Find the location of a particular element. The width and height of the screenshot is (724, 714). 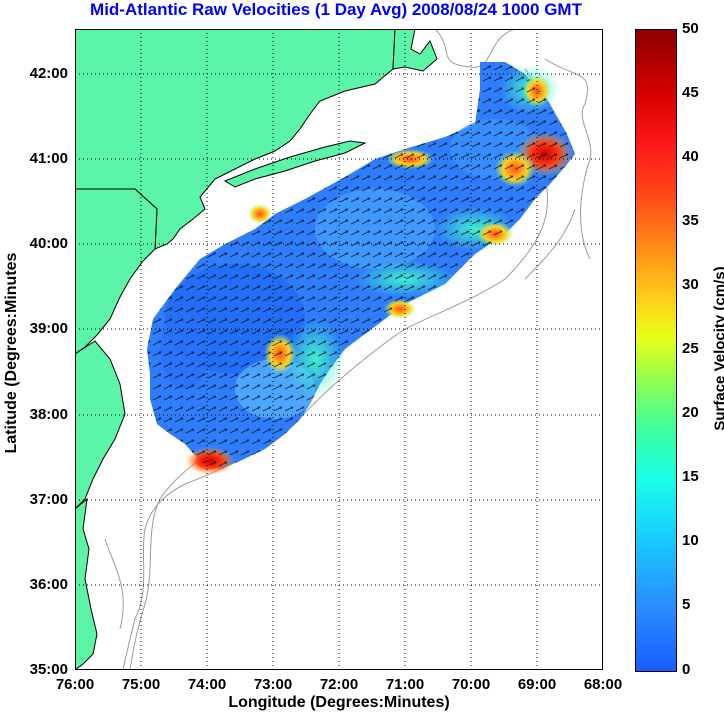

x-tick-label: 68:00 is located at coordinates (603, 684).